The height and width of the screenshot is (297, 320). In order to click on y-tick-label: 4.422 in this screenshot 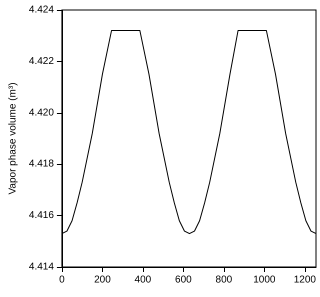, I will do `click(41, 61)`.